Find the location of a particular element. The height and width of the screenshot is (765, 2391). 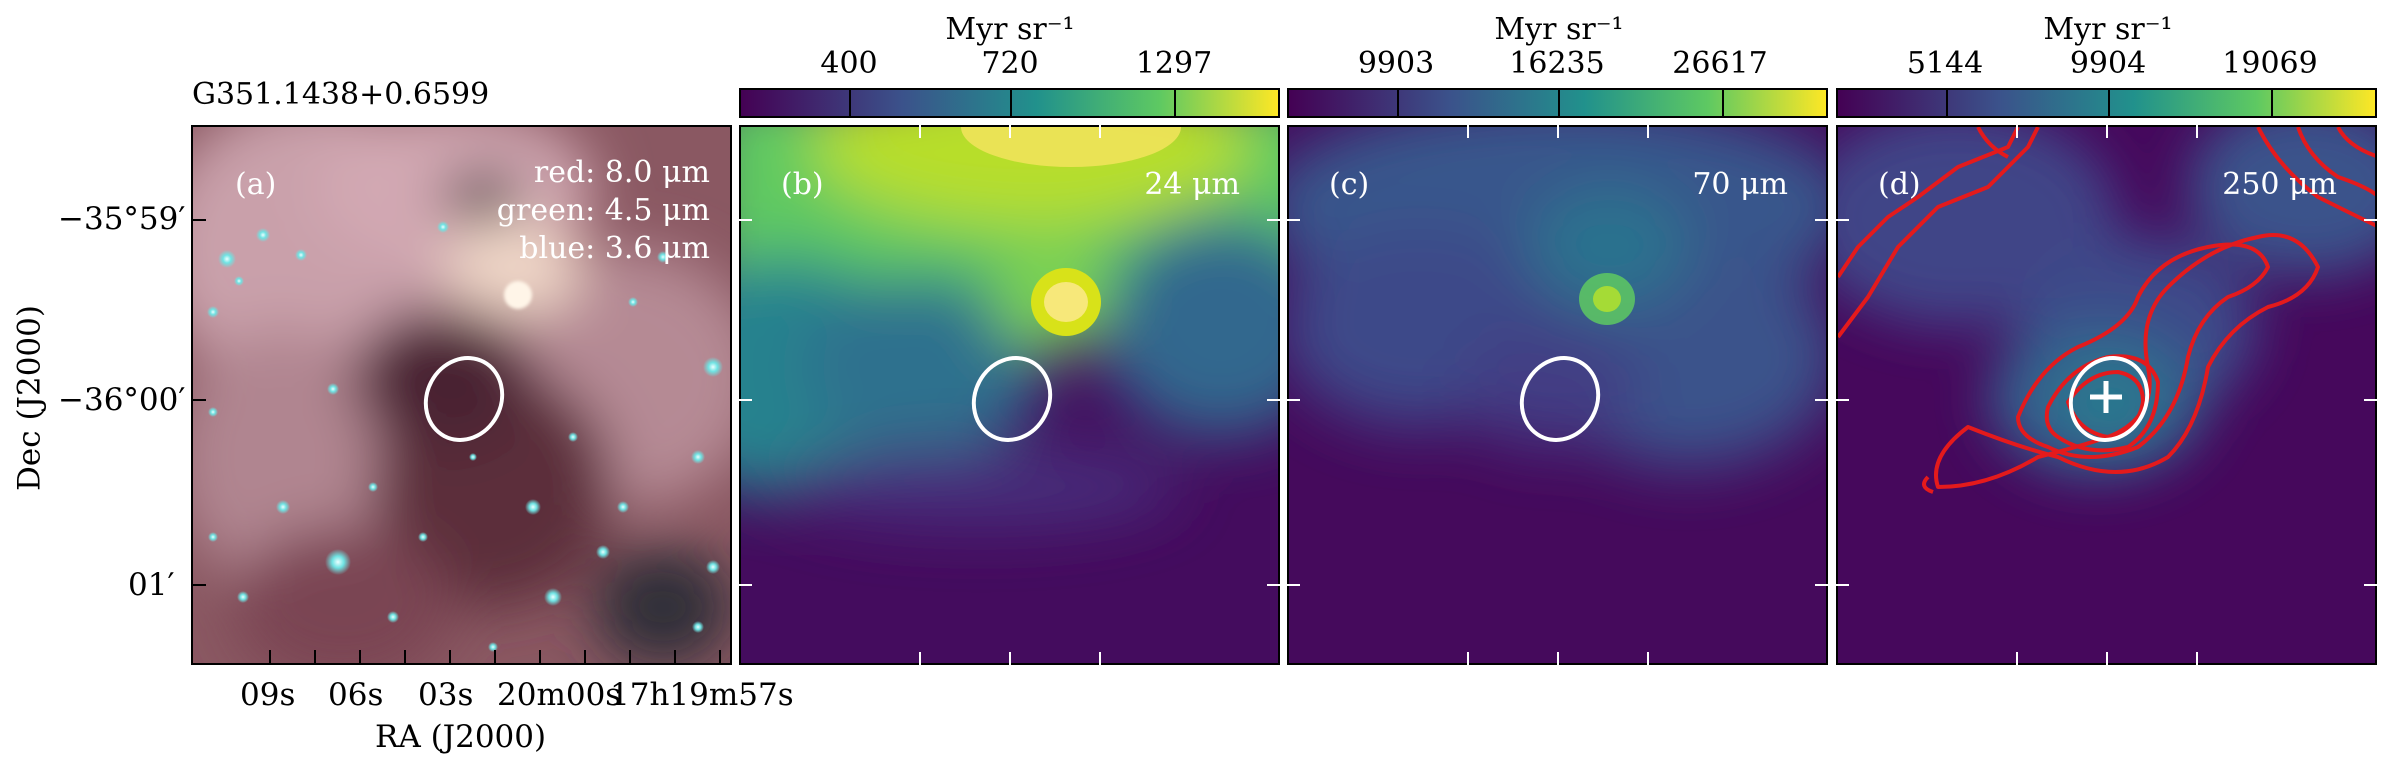

dec-tick-3: 01′ is located at coordinates (151, 585).